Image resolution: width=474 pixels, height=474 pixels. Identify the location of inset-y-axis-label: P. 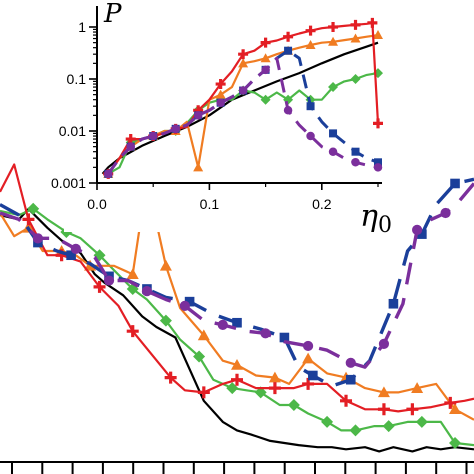
(112, 14).